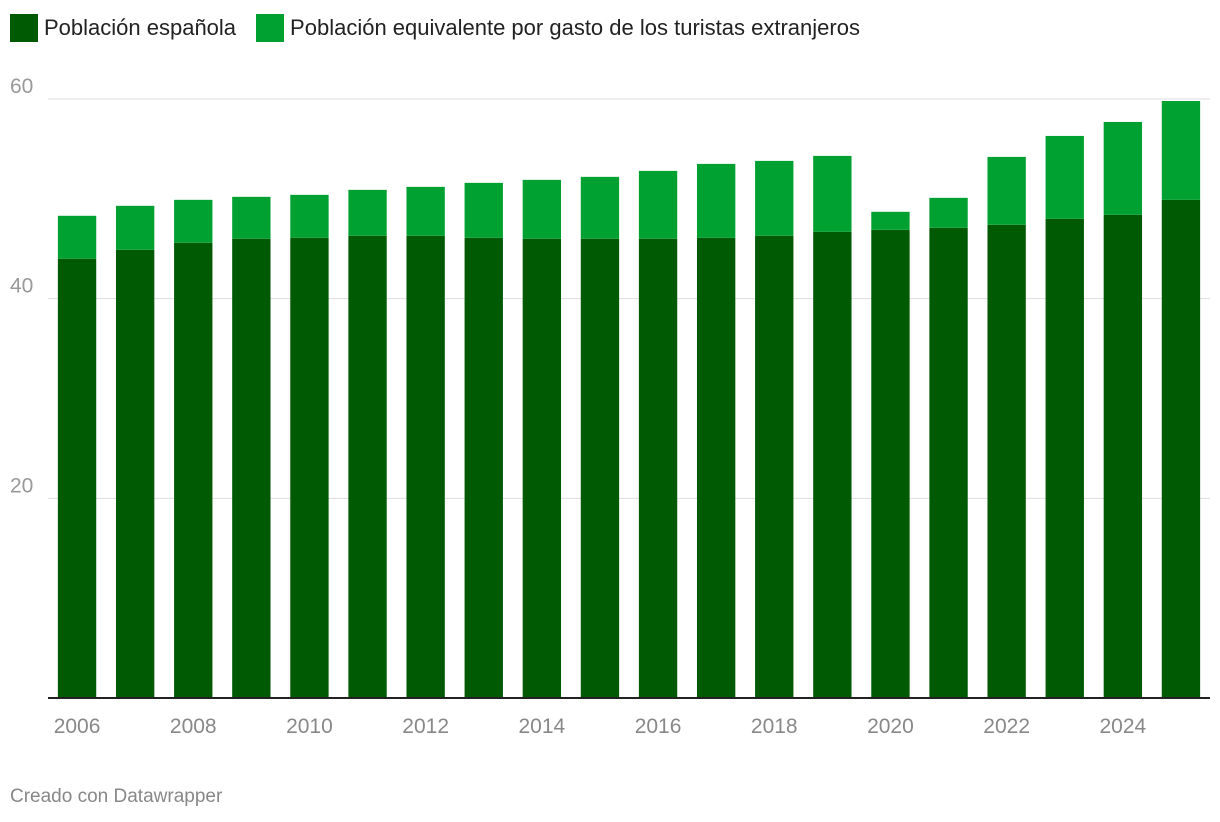 The width and height of the screenshot is (1220, 822). What do you see at coordinates (1006, 461) in the screenshot?
I see `bar-2022-poblacion-espanola` at bounding box center [1006, 461].